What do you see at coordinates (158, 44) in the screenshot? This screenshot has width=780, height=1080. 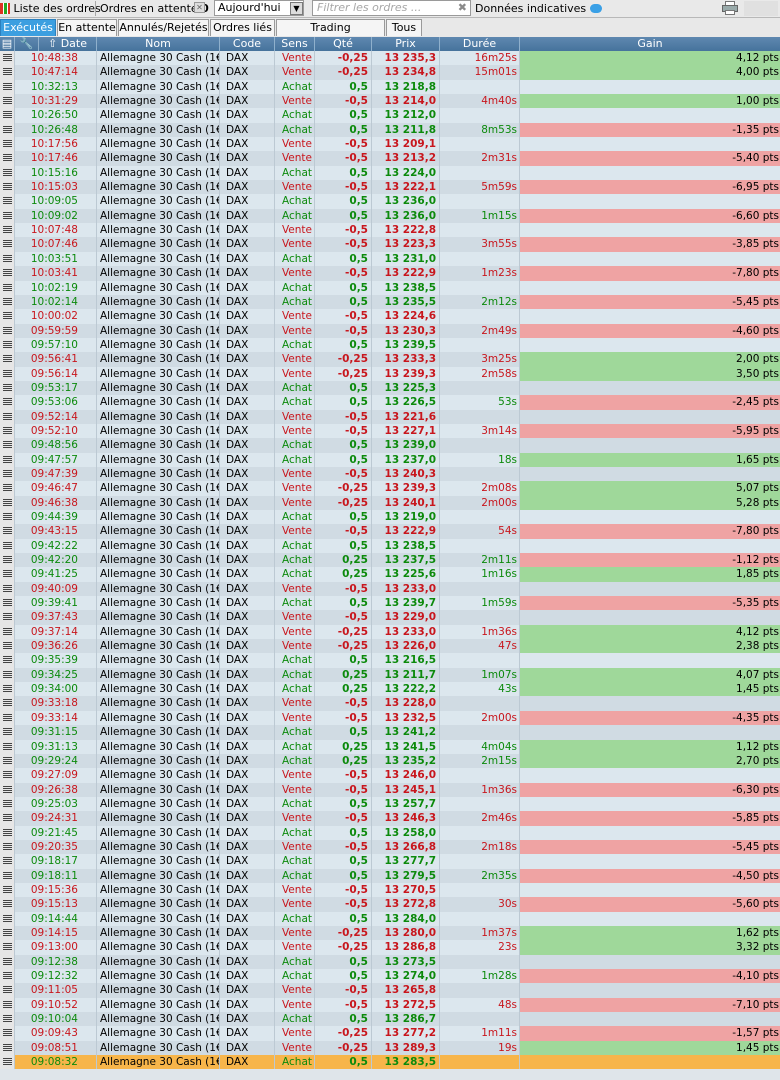 I see `column-header-name: Nom` at bounding box center [158, 44].